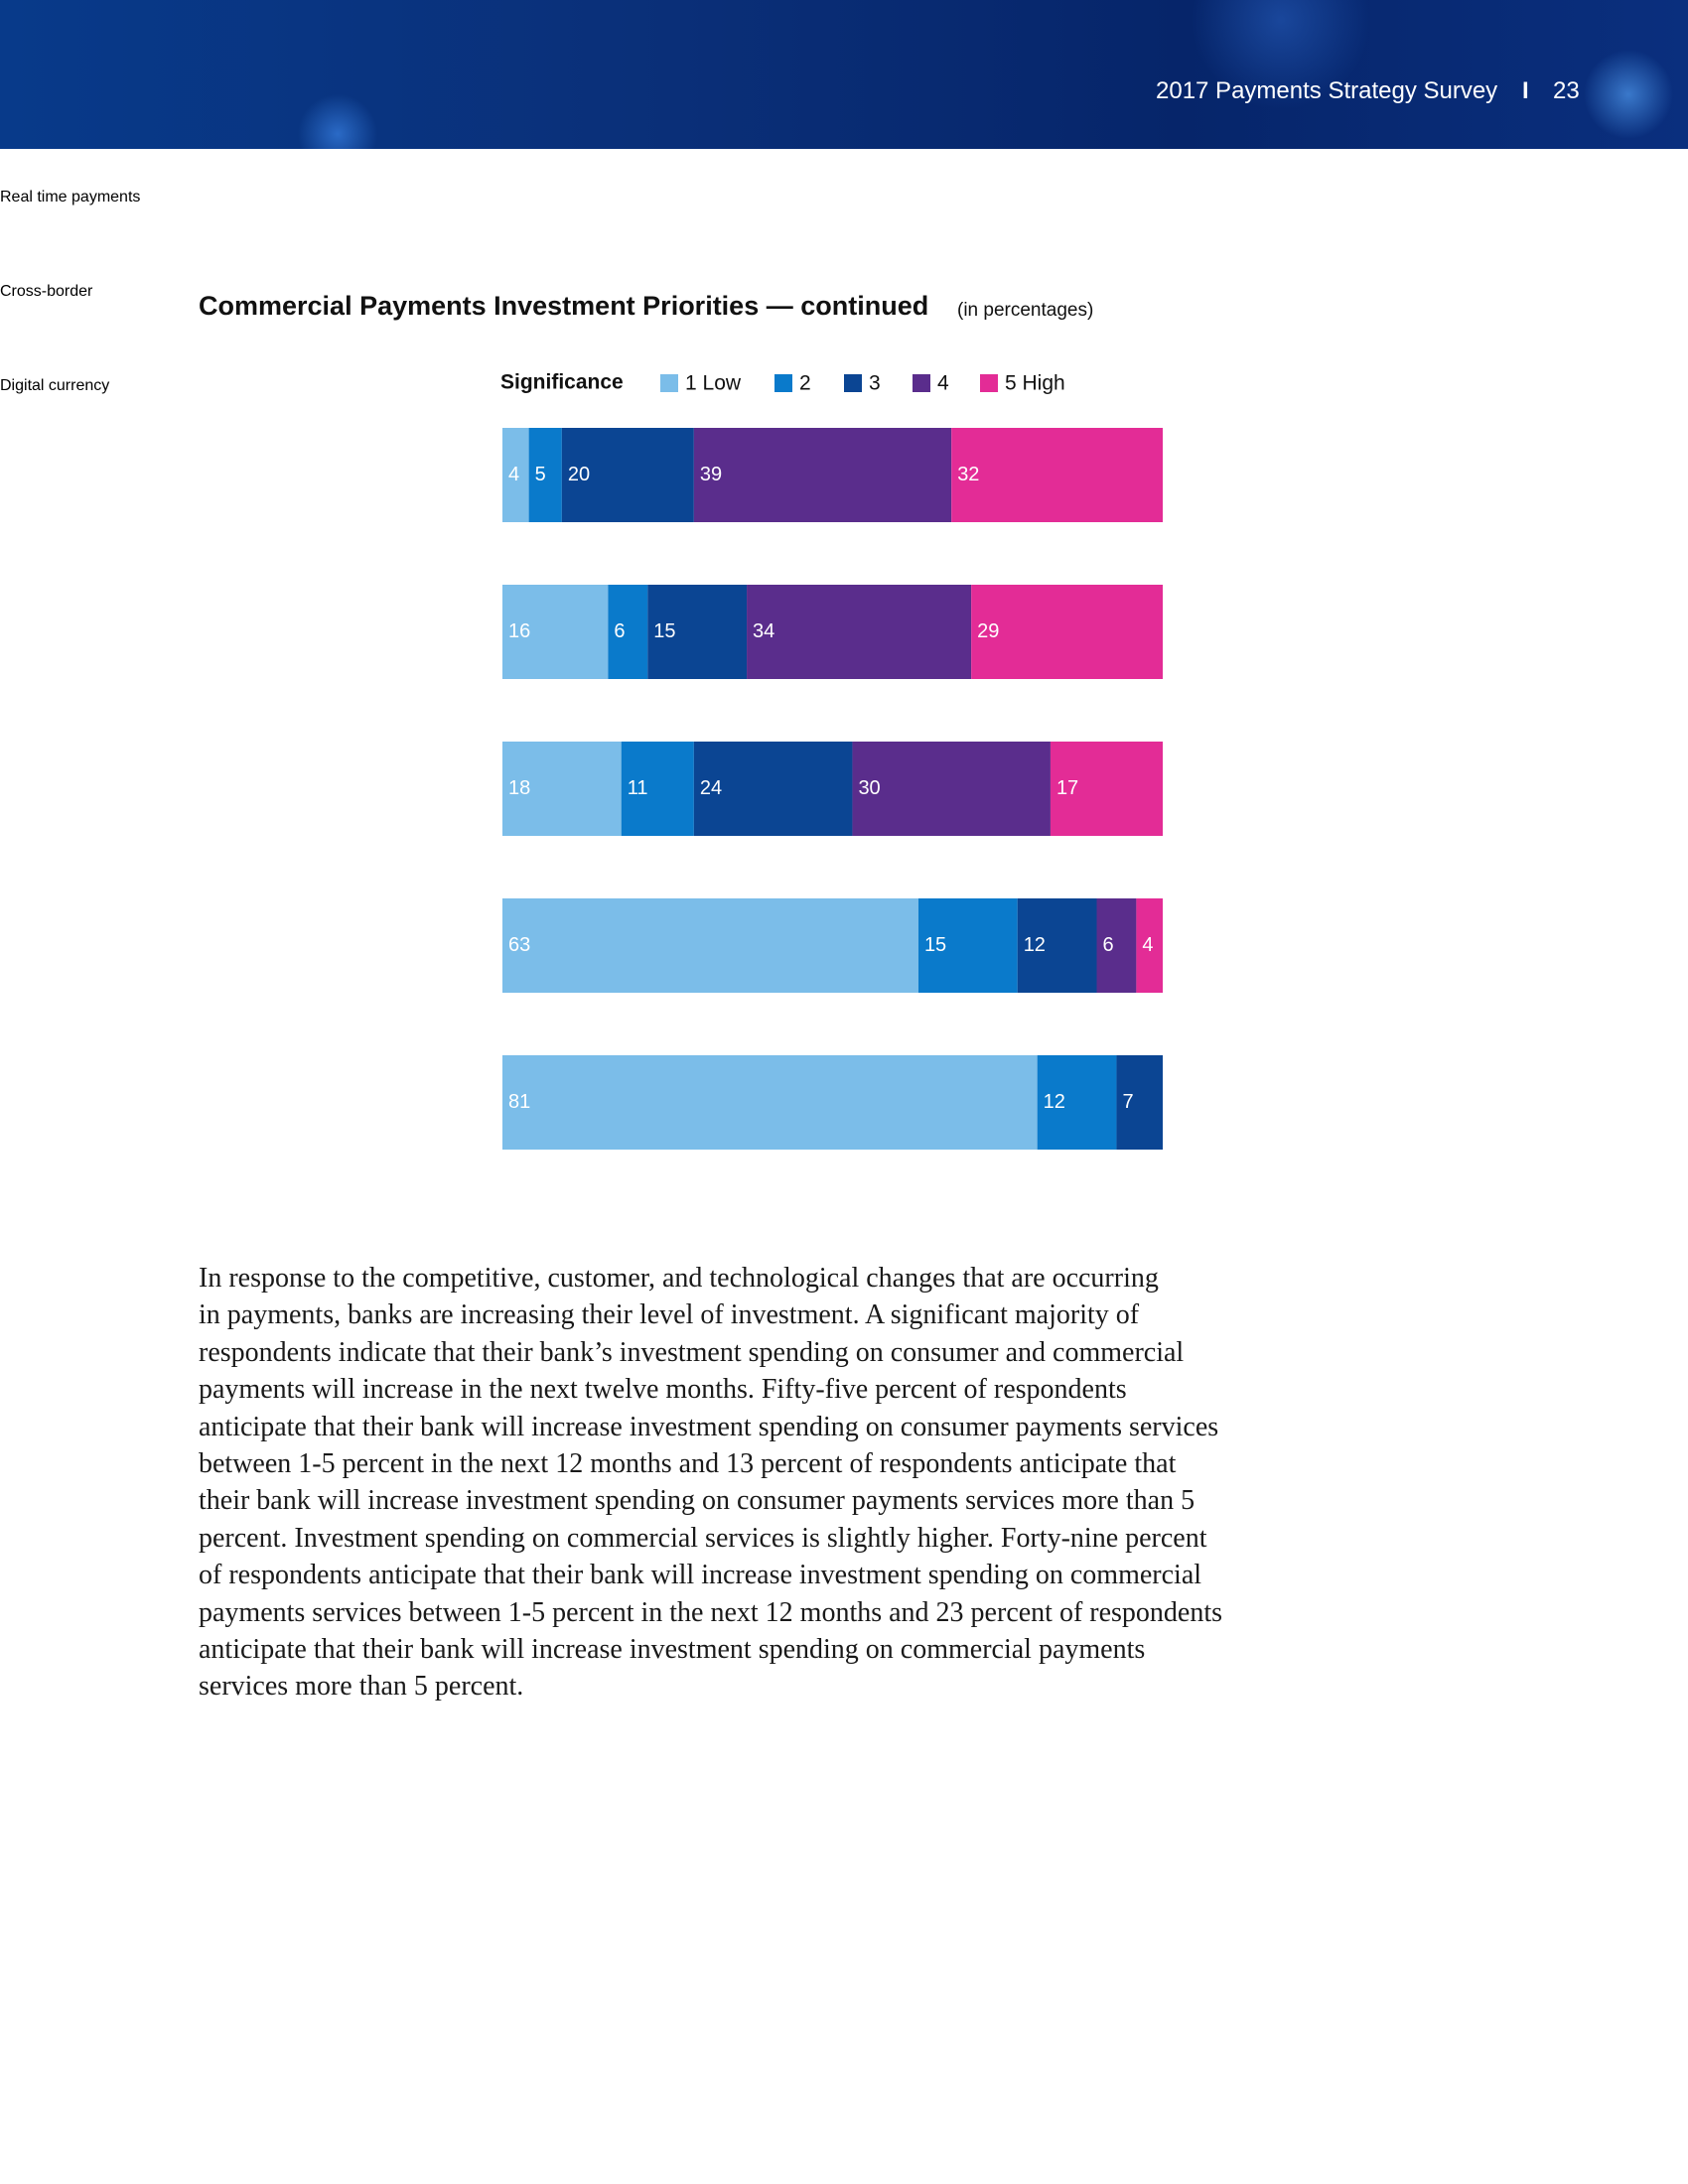 Image resolution: width=1688 pixels, height=2184 pixels. I want to click on legend-label: 4, so click(943, 383).